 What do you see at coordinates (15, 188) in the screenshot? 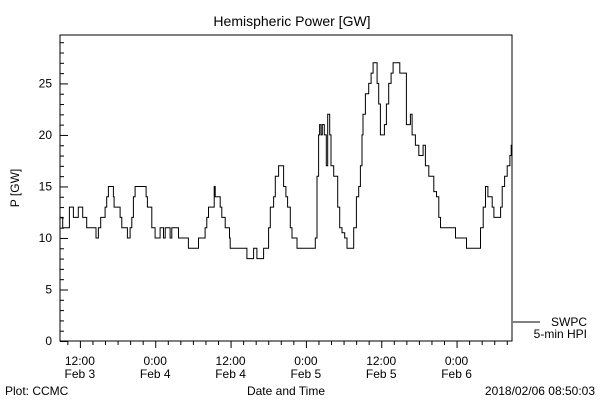
I see `y-axis-label: P [GW]` at bounding box center [15, 188].